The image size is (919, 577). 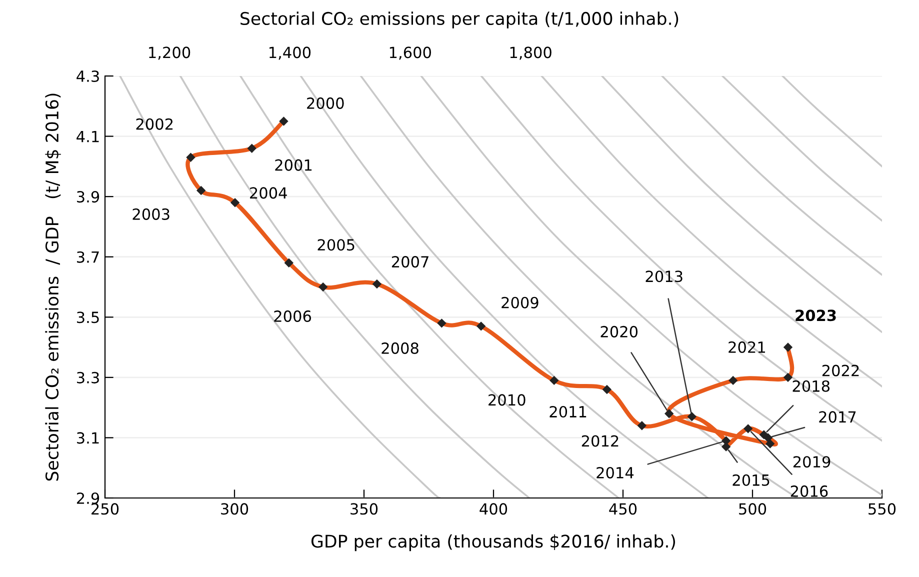 What do you see at coordinates (752, 509) in the screenshot?
I see `x-tick-label: 500` at bounding box center [752, 509].